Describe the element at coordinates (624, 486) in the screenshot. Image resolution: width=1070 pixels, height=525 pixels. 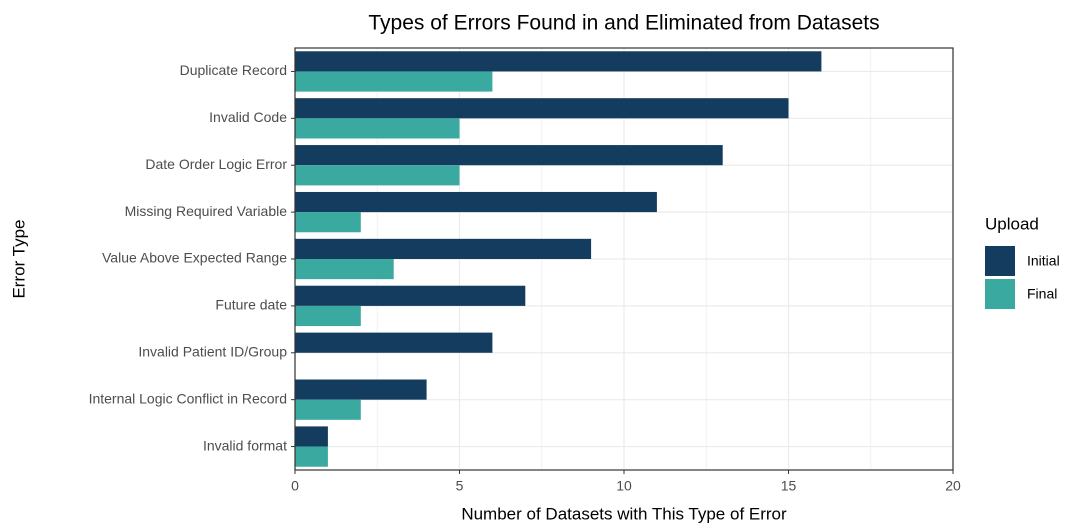
I see `x-tick-label: 10` at that location.